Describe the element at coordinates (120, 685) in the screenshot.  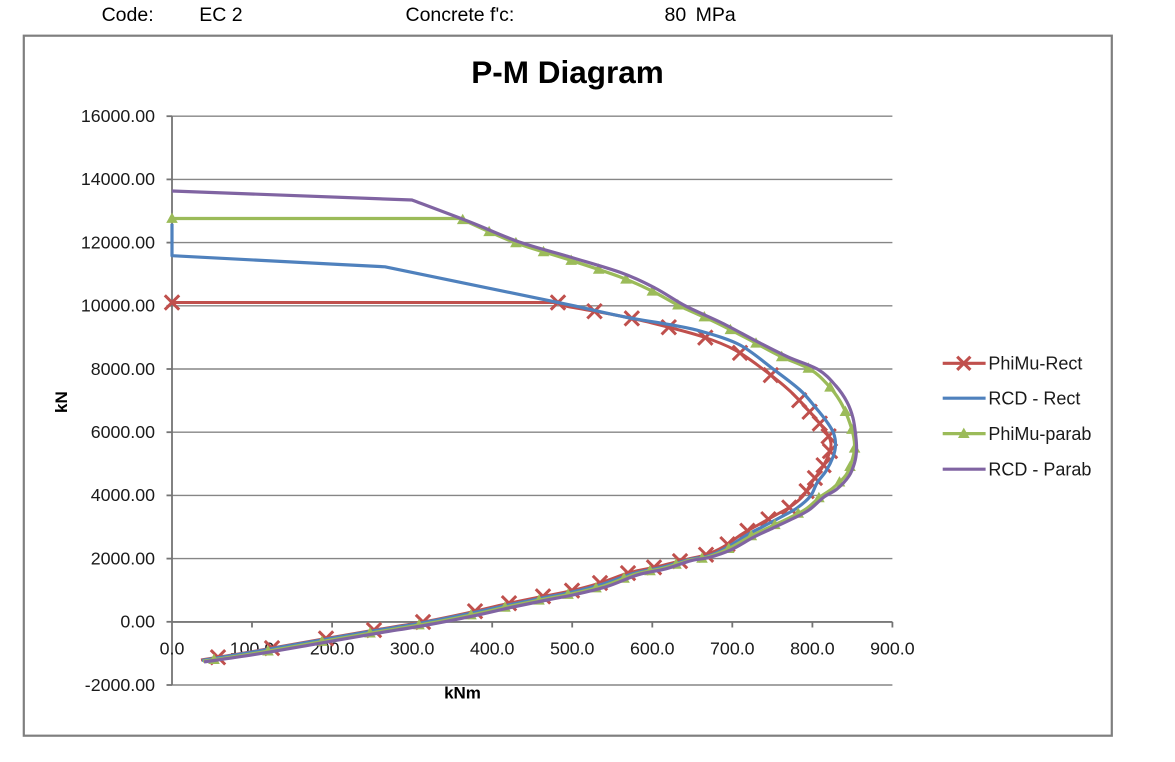
I see `svg-text: -2000.00` at that location.